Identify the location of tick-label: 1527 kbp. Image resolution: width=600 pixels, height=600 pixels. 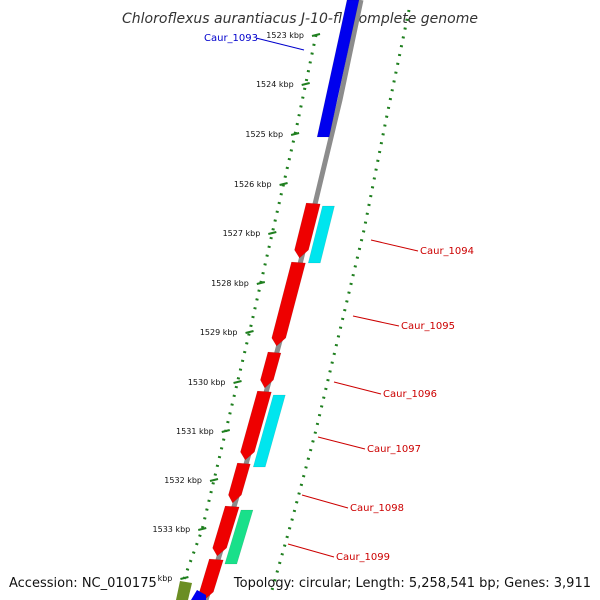
(242, 233).